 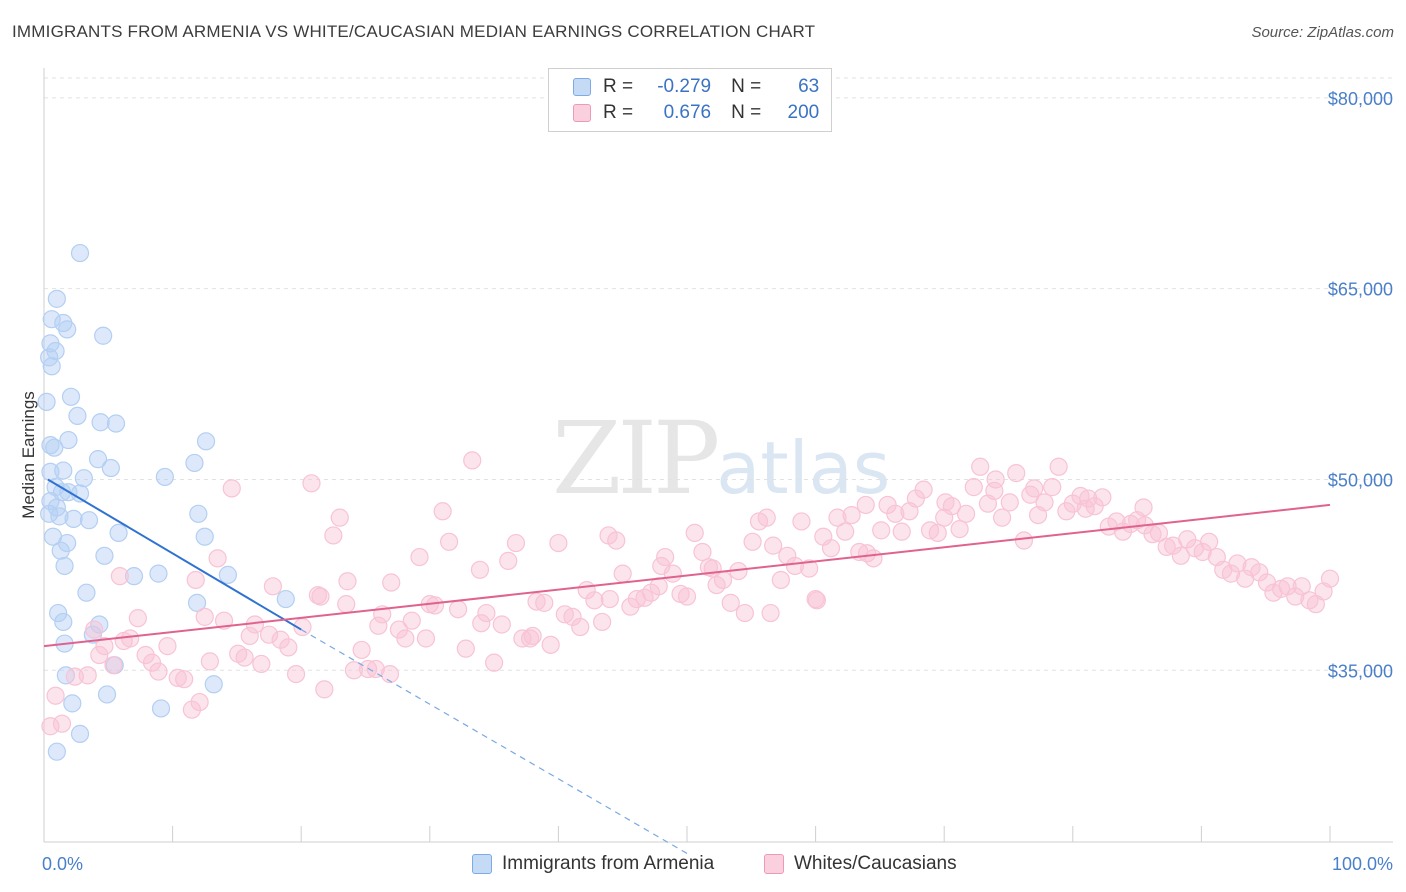 I want to click on y-tick-label: $65,000, so click(x=1360, y=290).